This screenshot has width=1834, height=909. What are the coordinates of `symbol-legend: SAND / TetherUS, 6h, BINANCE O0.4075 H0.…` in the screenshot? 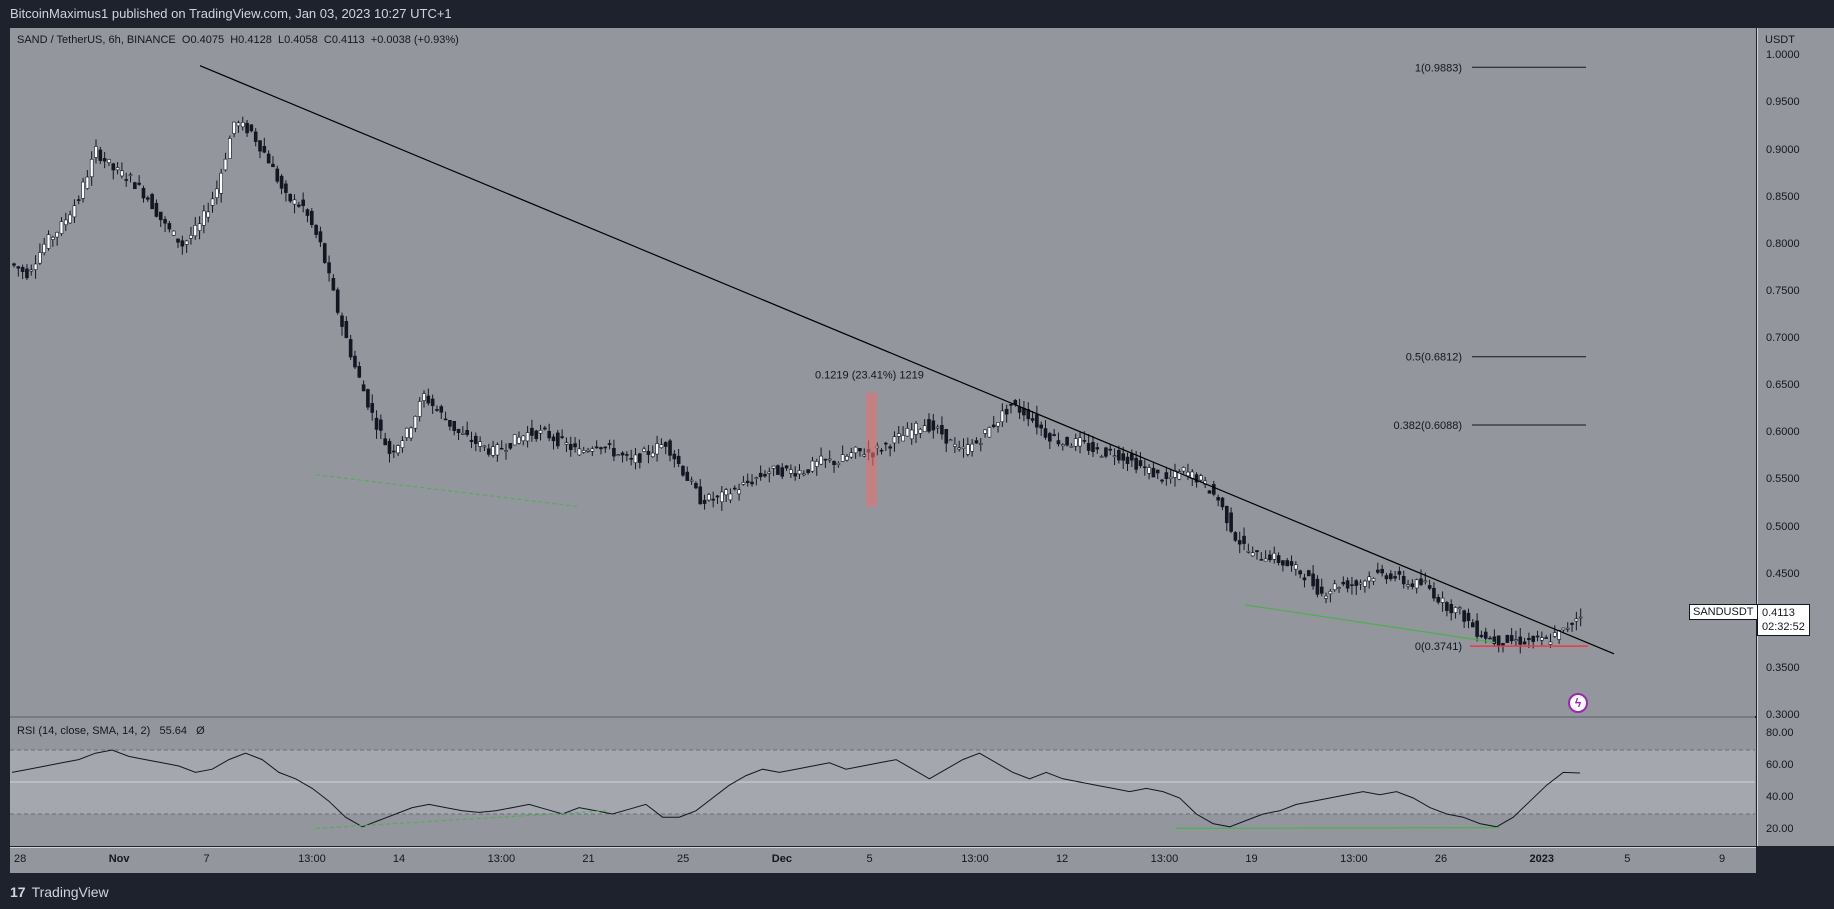 It's located at (238, 40).